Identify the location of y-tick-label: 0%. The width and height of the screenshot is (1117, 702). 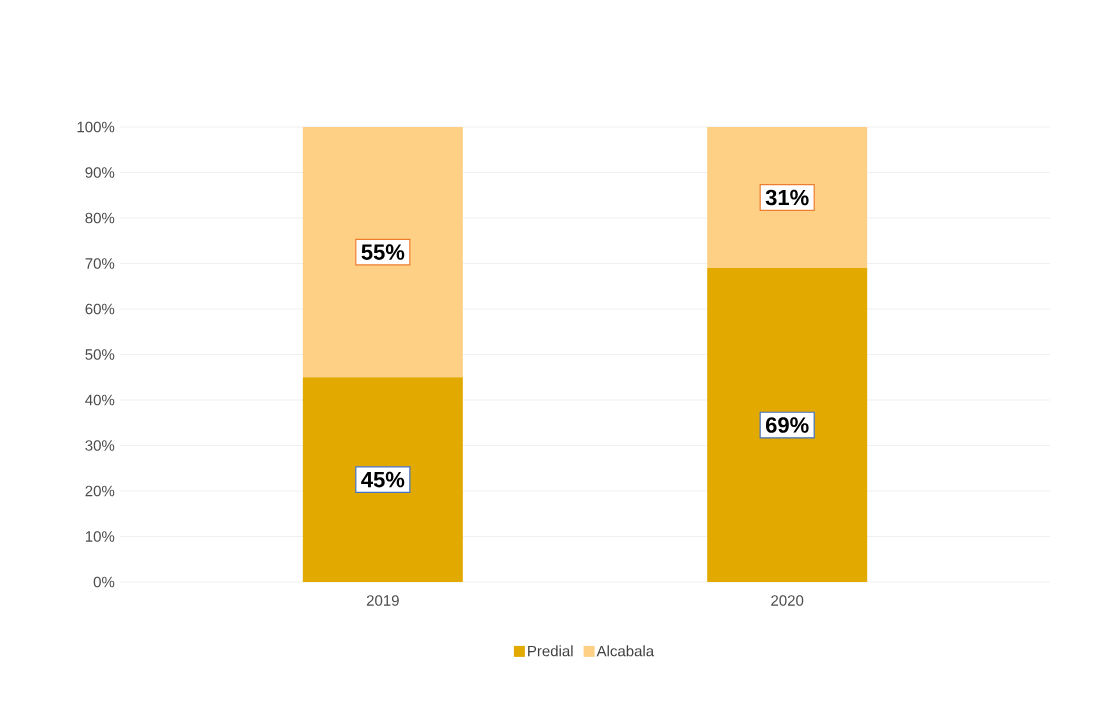
(104, 582).